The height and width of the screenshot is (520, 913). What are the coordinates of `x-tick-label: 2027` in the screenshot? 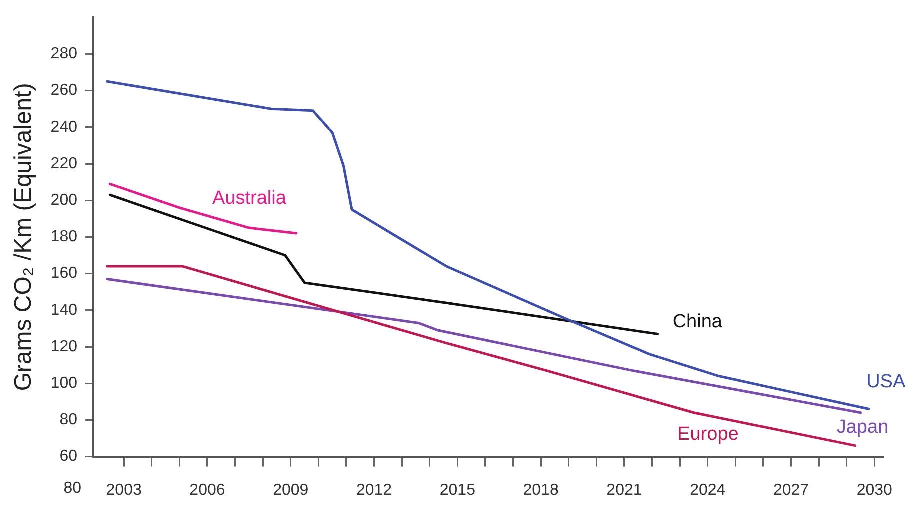 It's located at (791, 490).